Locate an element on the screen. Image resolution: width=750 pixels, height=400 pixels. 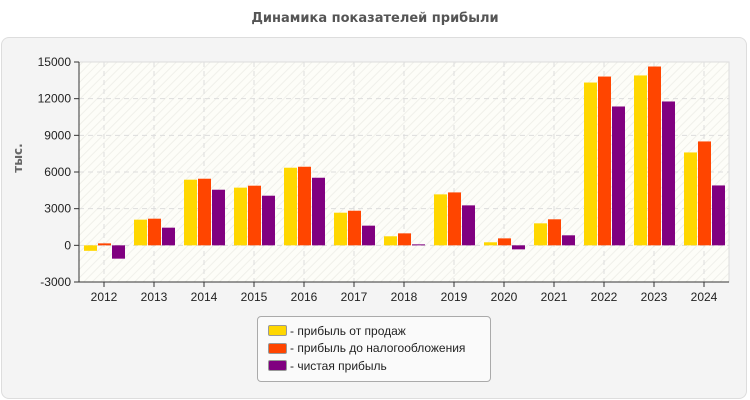
bar-0-2012 is located at coordinates (90, 248).